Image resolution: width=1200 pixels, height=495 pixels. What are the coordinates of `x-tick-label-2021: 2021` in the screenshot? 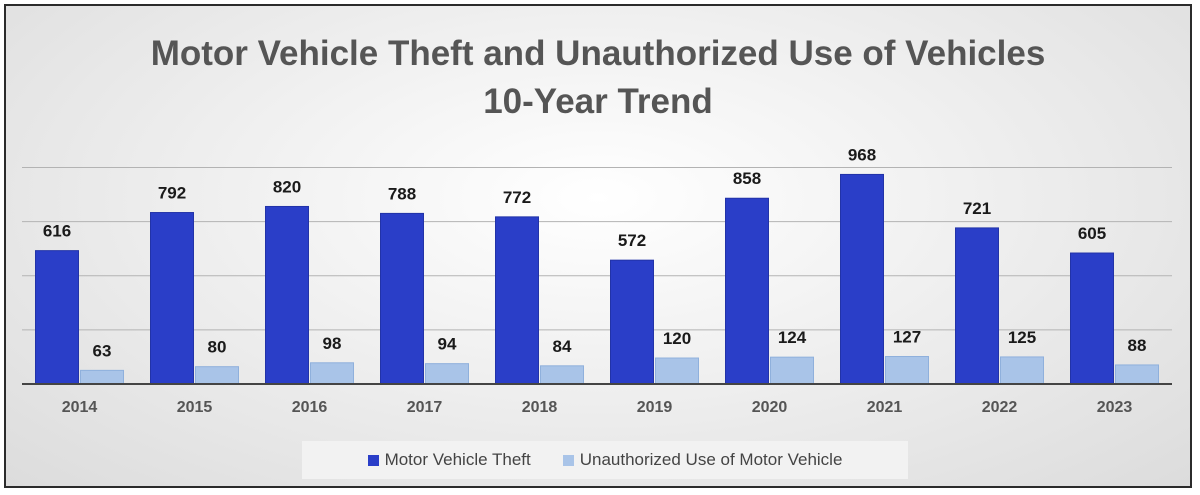 It's located at (885, 407).